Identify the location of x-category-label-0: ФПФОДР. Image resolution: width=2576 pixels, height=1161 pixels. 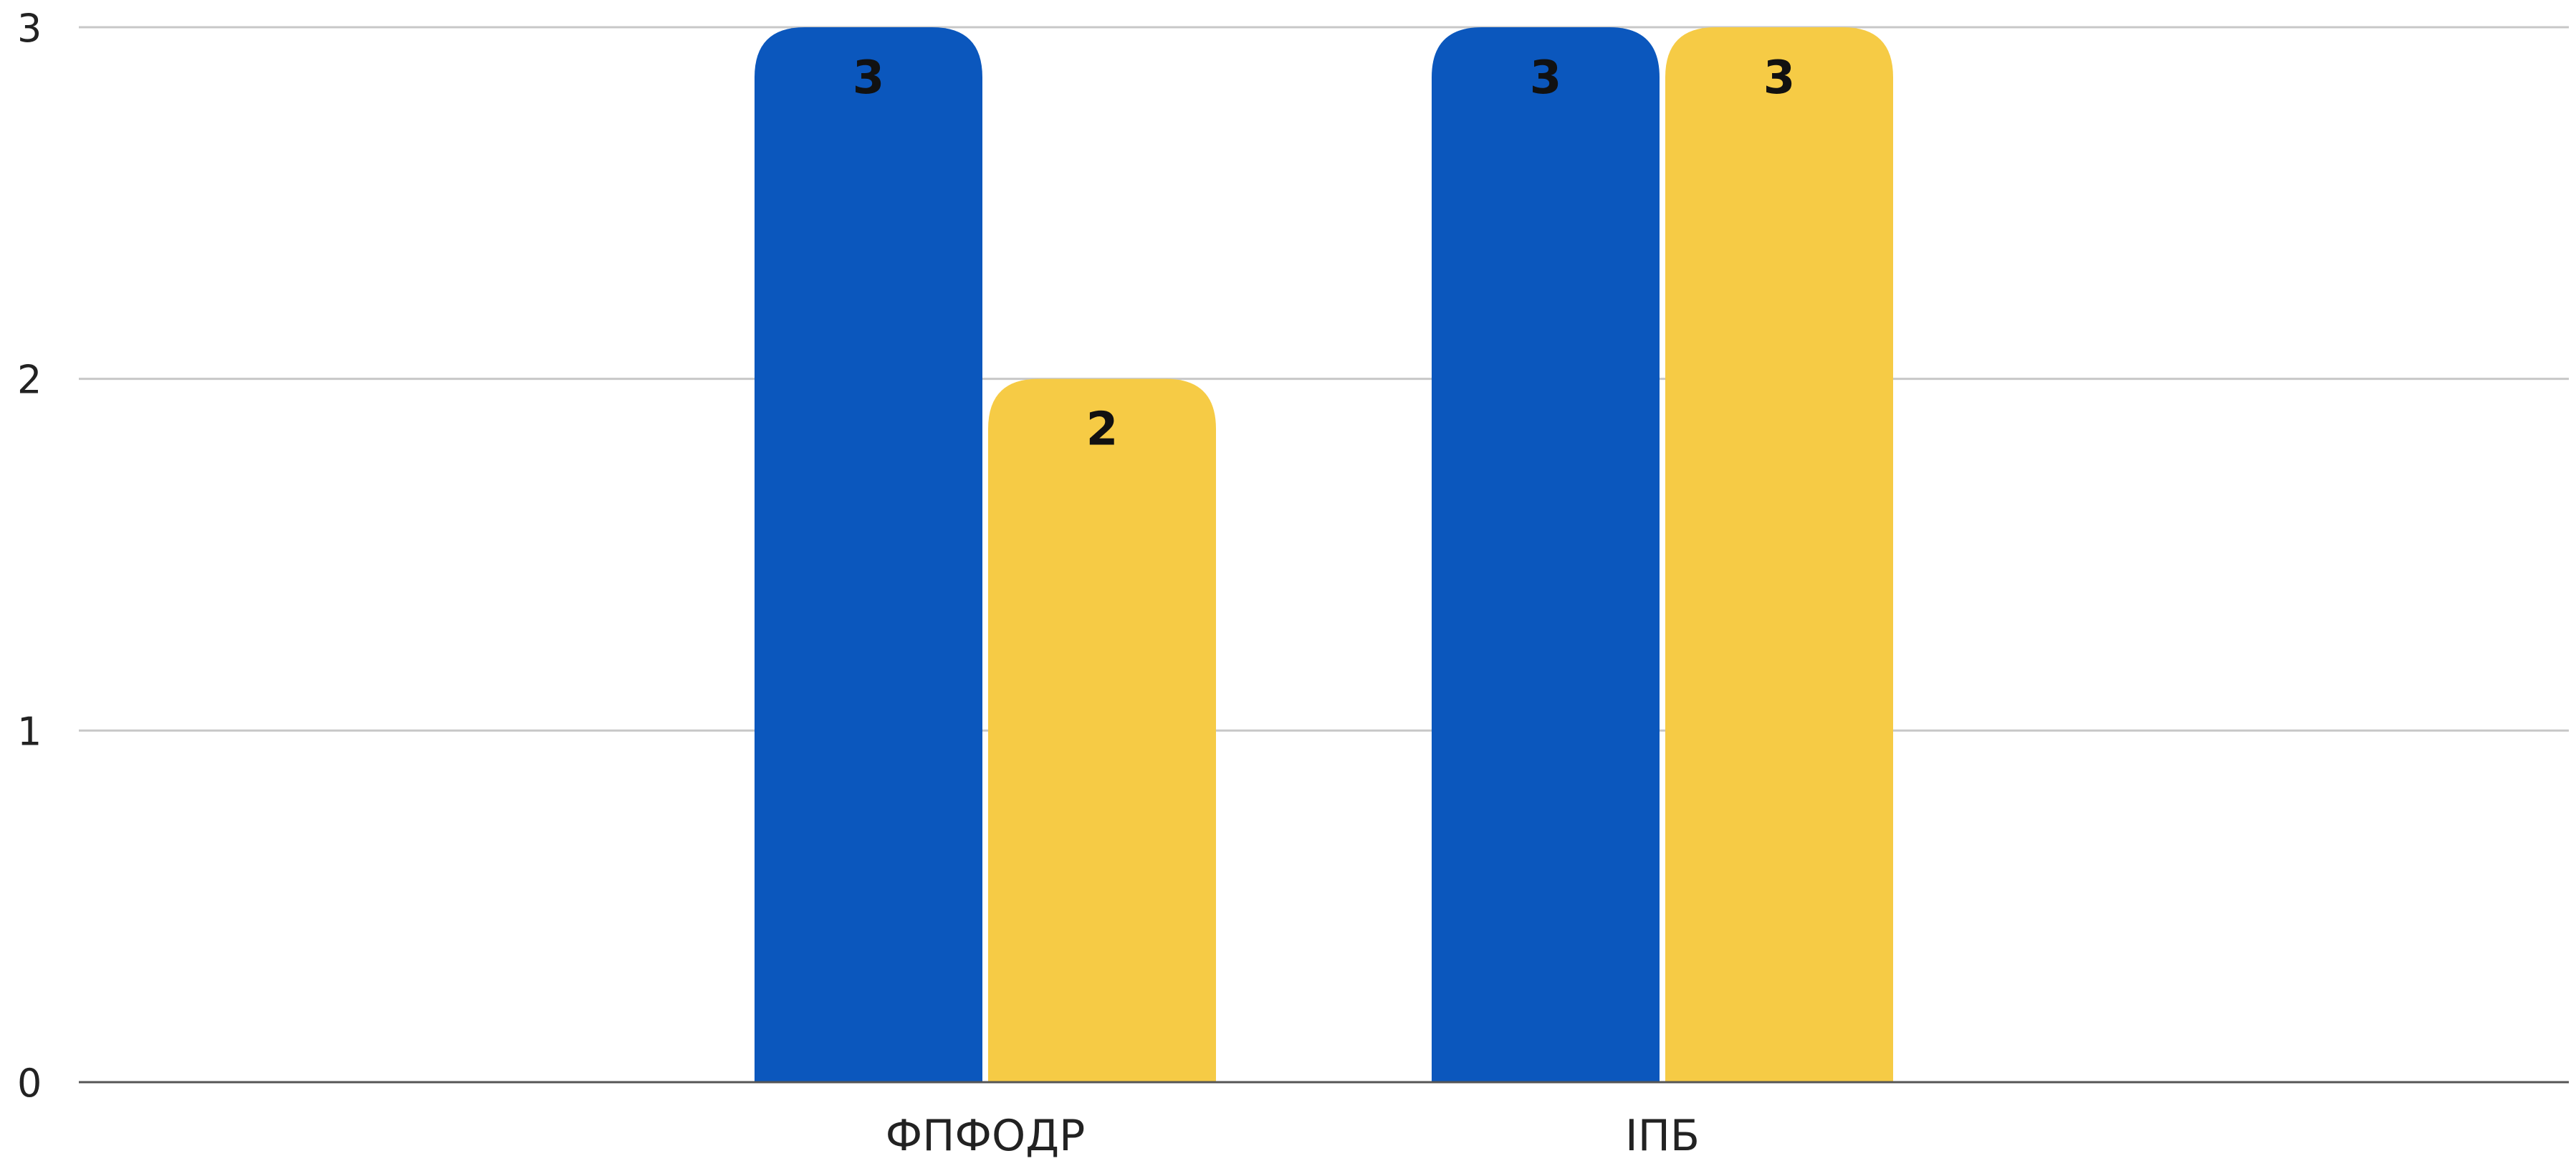
(986, 1136).